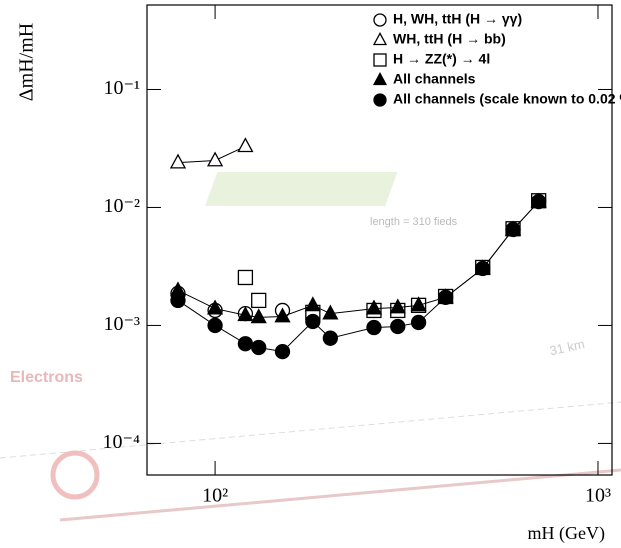 This screenshot has height=548, width=621. What do you see at coordinates (434, 79) in the screenshot?
I see `legend-label: All channels` at bounding box center [434, 79].